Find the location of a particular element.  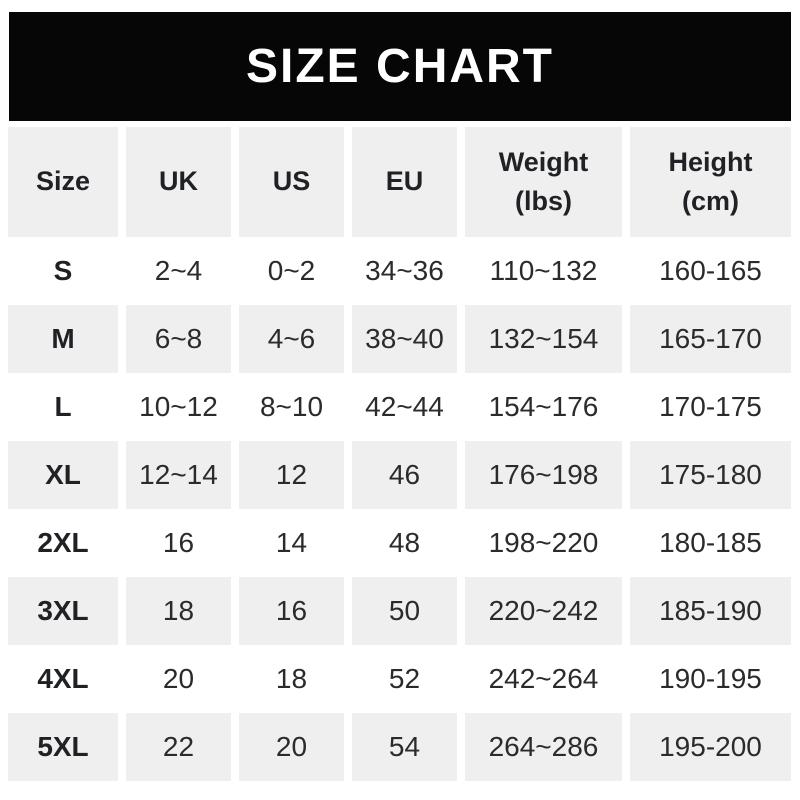

size-label-cell: S is located at coordinates (63, 270).